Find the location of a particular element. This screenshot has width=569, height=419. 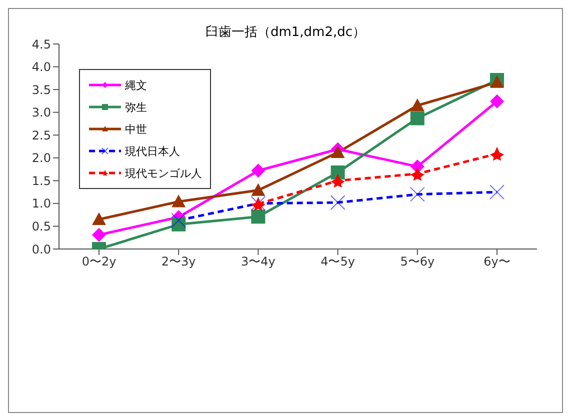

y-tick-label: 3.0 is located at coordinates (41, 113).